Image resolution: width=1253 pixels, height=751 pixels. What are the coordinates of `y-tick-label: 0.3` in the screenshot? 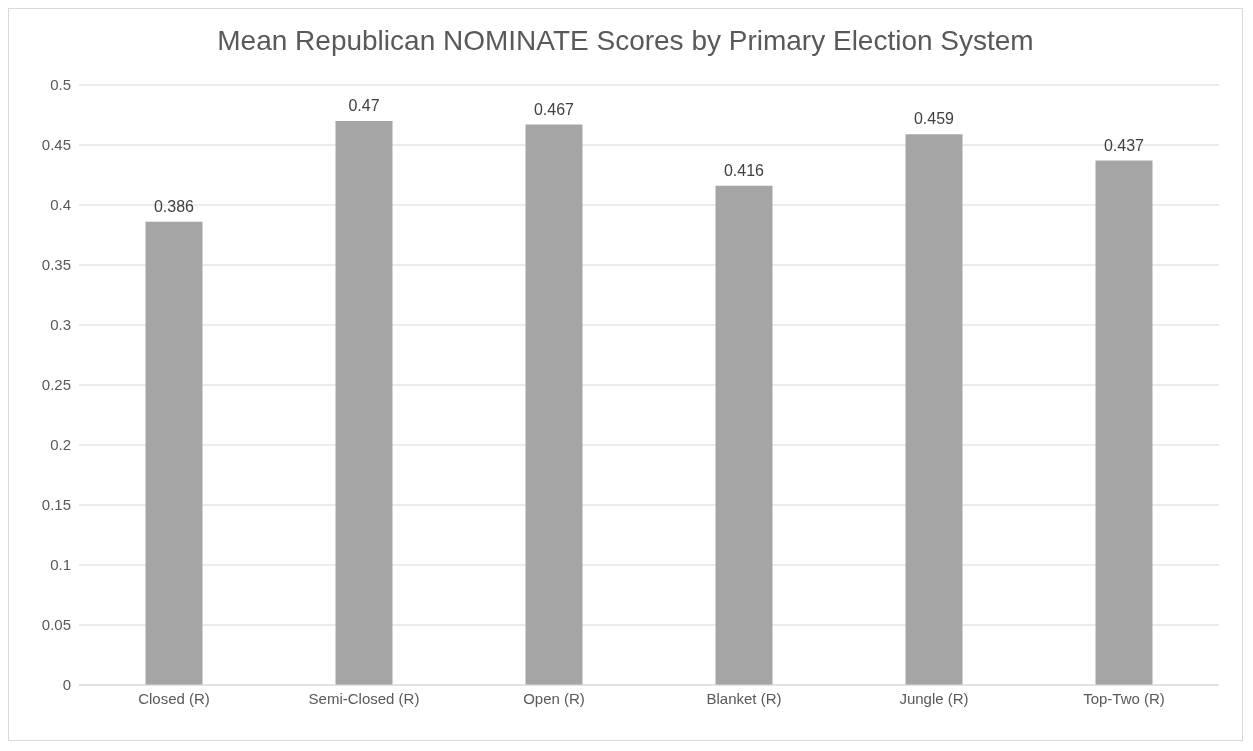 It's located at (60, 325).